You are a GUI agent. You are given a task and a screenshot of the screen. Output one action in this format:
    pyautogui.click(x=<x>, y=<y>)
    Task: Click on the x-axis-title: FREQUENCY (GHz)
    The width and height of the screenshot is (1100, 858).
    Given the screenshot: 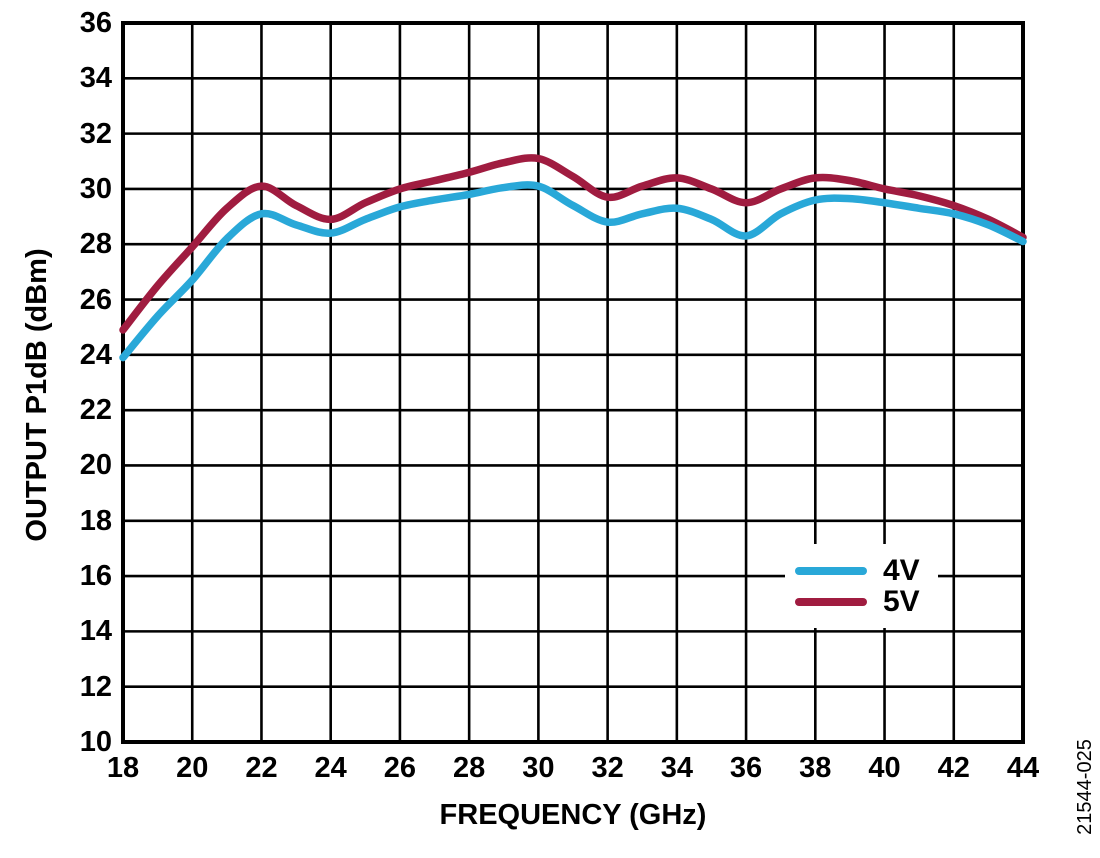 What is the action you would take?
    pyautogui.click(x=573, y=815)
    